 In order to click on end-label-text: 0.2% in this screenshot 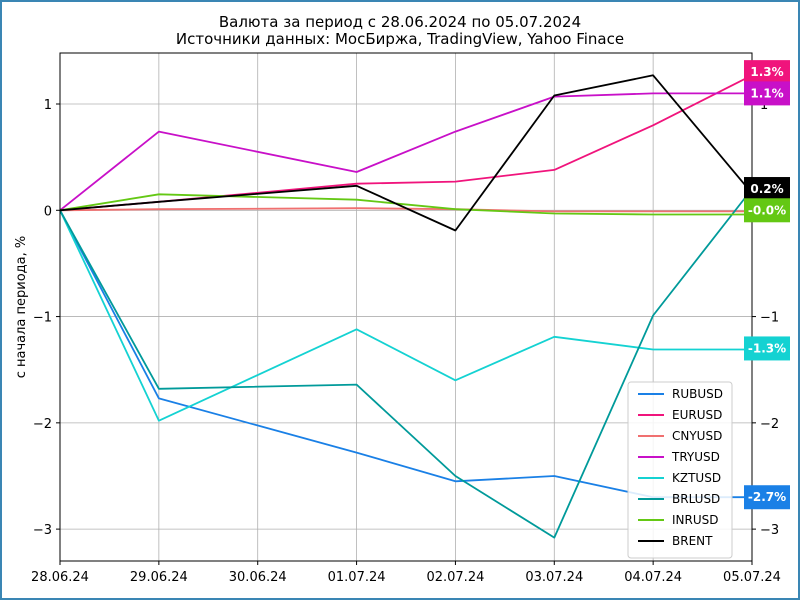, I will do `click(766, 189)`.